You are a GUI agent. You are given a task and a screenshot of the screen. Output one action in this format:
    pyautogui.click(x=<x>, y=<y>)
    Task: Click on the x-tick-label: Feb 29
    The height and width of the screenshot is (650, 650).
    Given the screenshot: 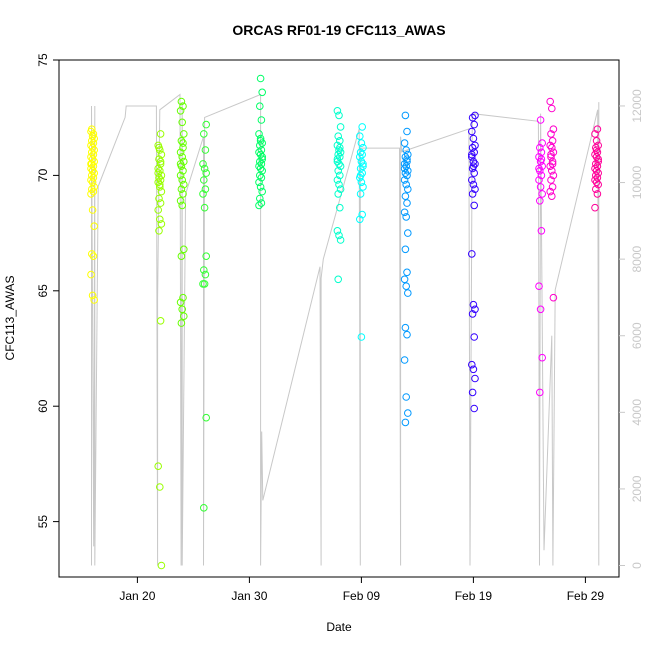 What is the action you would take?
    pyautogui.click(x=586, y=596)
    